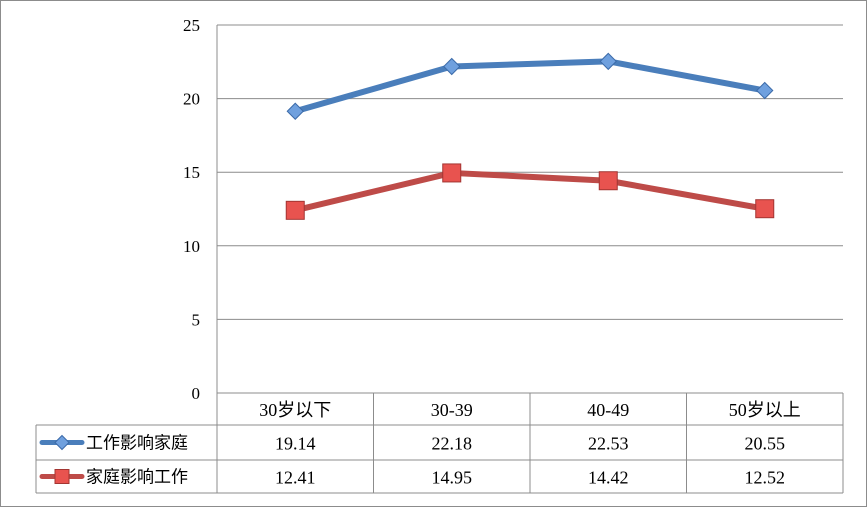 The image size is (867, 507). What do you see at coordinates (62, 442) in the screenshot?
I see `legend-diamond-marker` at bounding box center [62, 442].